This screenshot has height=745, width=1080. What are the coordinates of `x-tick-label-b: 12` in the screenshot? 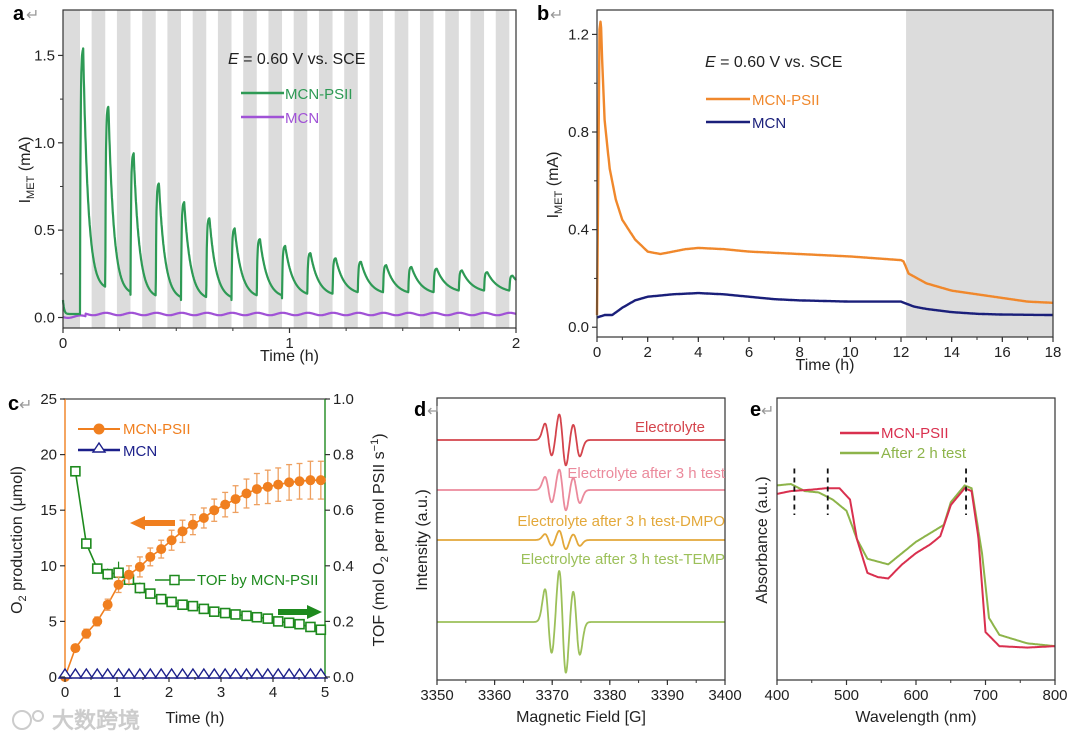 It's located at (901, 352).